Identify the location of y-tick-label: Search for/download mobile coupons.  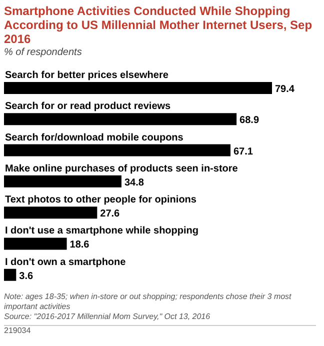
(94, 138).